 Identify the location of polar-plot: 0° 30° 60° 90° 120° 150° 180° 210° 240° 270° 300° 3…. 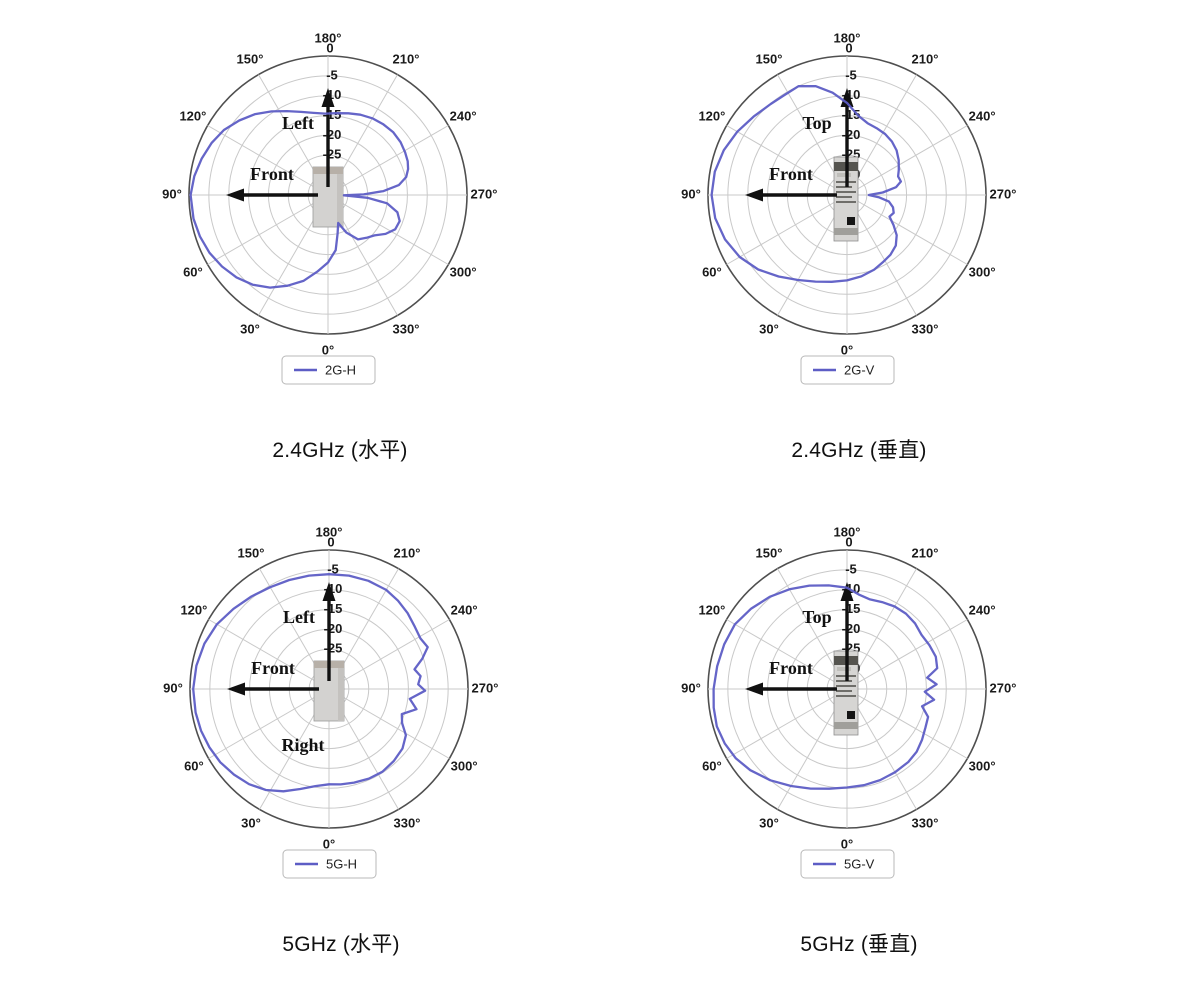
(330, 207).